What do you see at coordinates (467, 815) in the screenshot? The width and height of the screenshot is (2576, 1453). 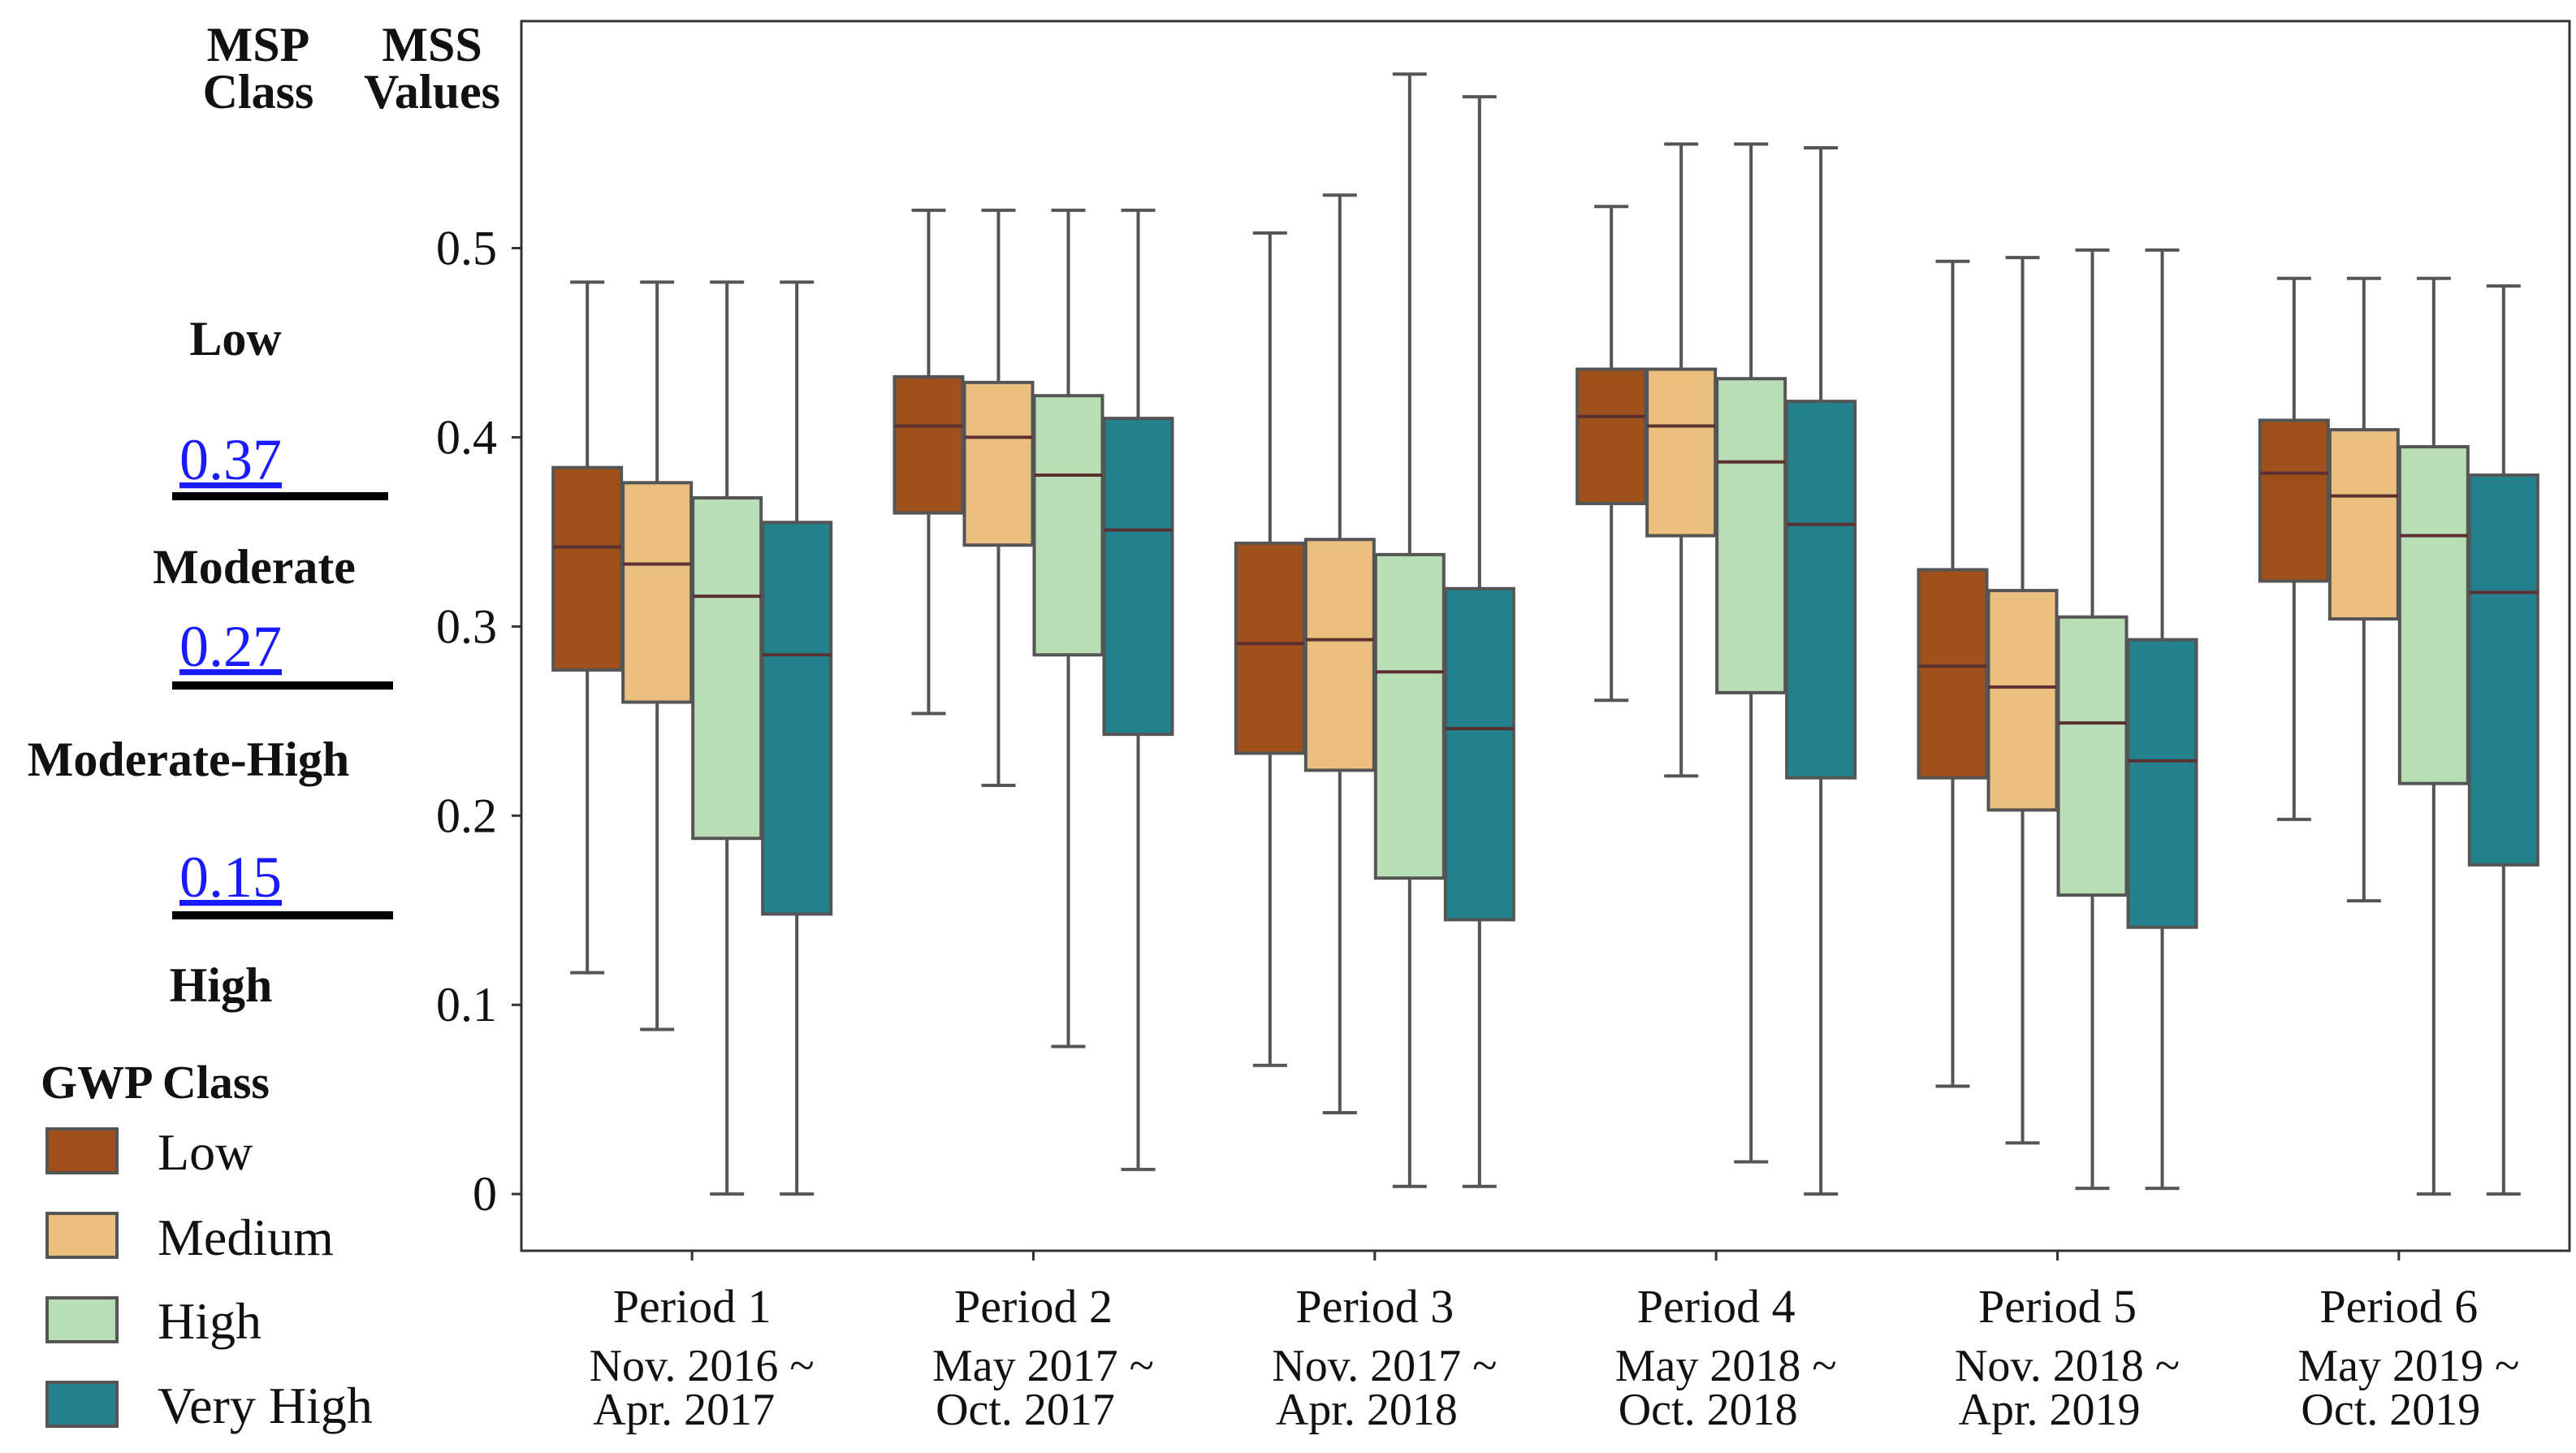 I see `y-tick-label: 0.2` at bounding box center [467, 815].